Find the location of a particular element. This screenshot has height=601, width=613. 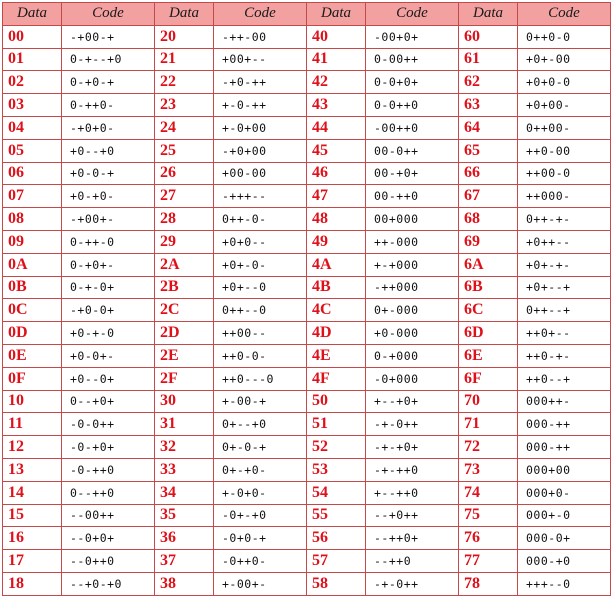

code-value-cell: 0++--+ is located at coordinates (564, 310).